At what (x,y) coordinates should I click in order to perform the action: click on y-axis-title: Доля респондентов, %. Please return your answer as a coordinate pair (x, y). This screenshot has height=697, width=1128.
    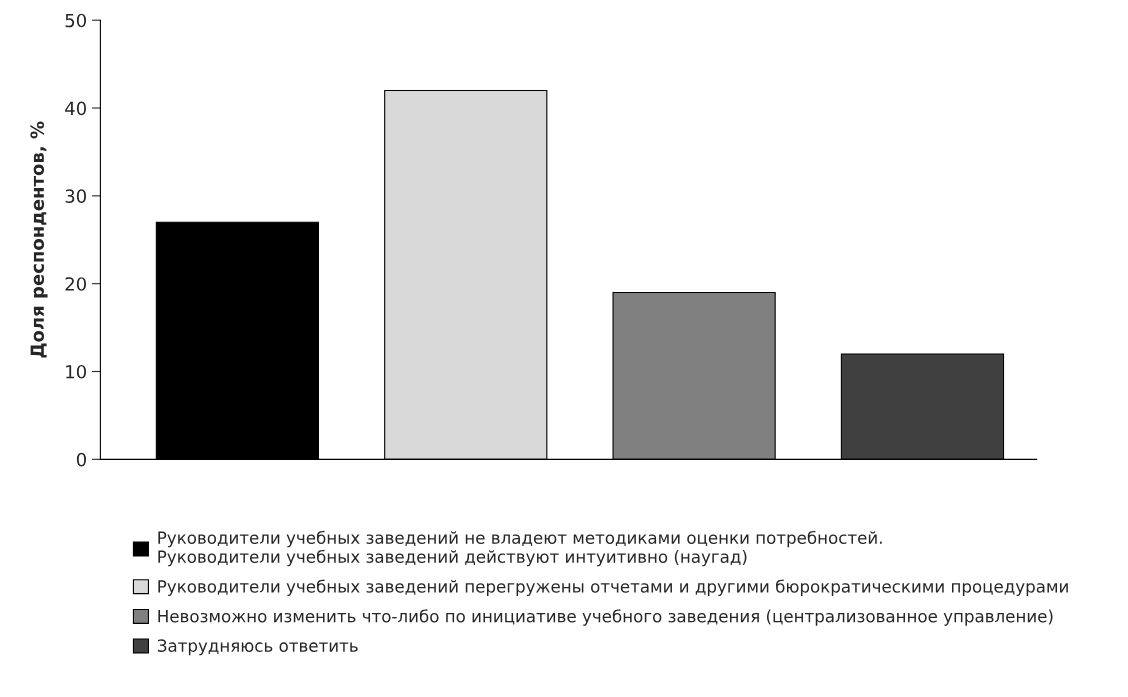
    Looking at the image, I should click on (39, 239).